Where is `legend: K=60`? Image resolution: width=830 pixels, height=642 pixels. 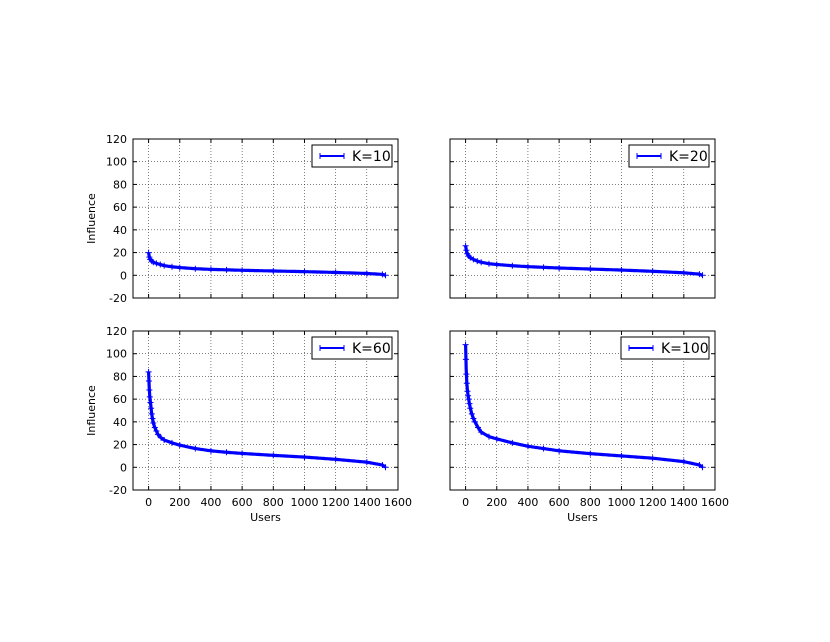
legend: K=60 is located at coordinates (352, 348).